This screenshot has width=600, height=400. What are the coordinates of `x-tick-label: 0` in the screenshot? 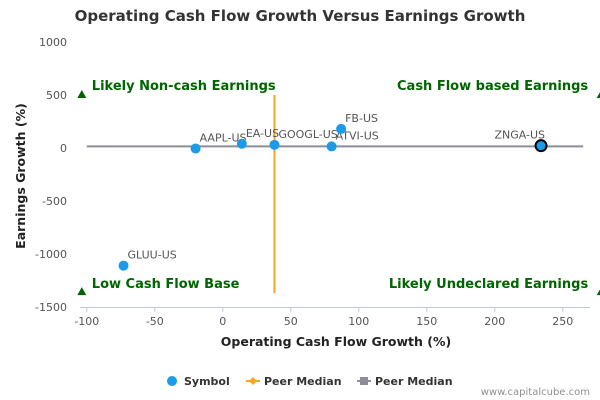 It's located at (222, 321).